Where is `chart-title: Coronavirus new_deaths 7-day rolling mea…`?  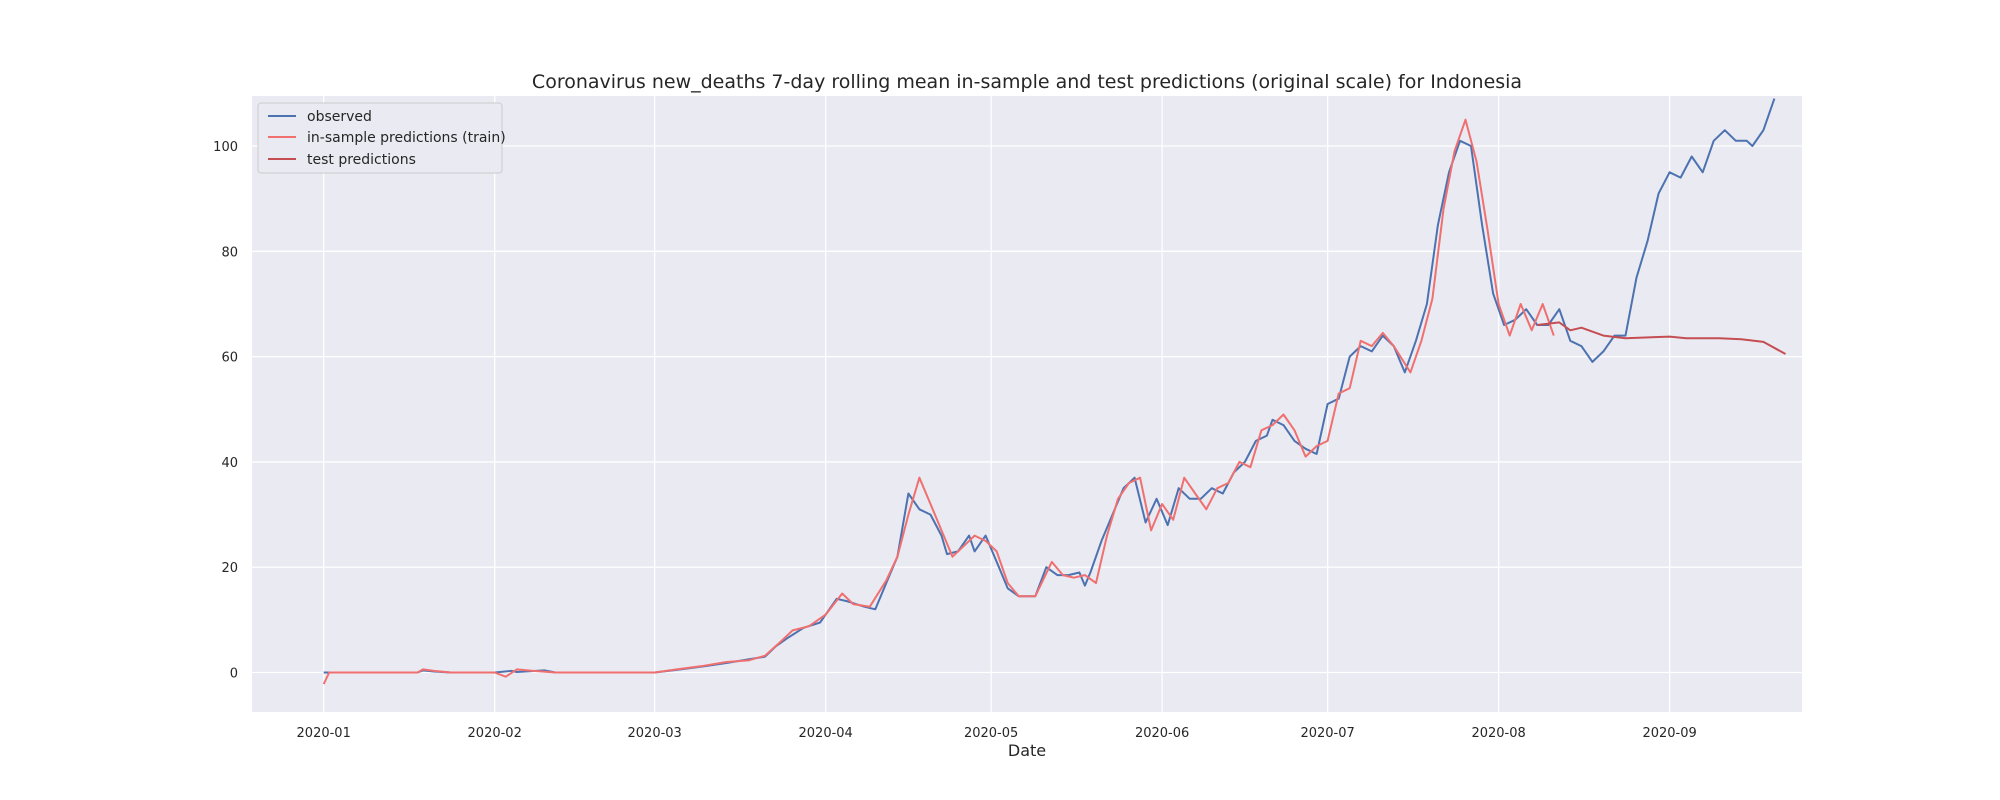
chart-title: Coronavirus new_deaths 7-day rolling mea… is located at coordinates (1027, 82).